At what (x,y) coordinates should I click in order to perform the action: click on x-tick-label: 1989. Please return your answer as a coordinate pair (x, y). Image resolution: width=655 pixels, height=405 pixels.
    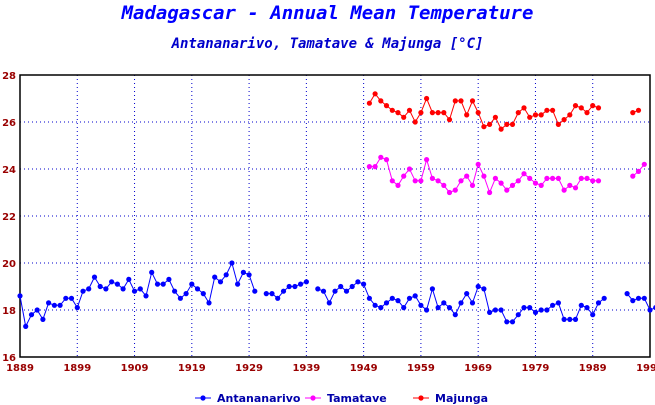
    Looking at the image, I should click on (593, 368).